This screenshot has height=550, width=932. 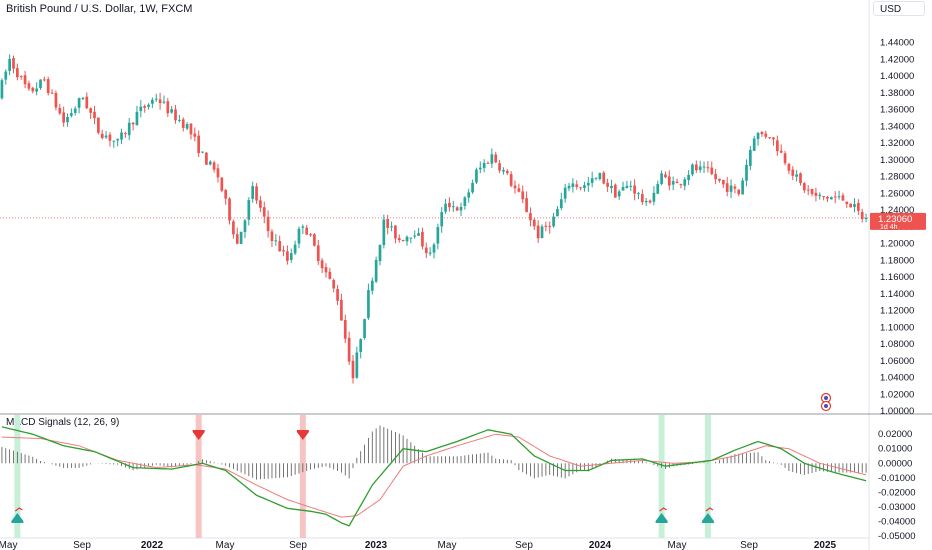 What do you see at coordinates (198, 431) in the screenshot?
I see `sell-signal-bar` at bounding box center [198, 431].